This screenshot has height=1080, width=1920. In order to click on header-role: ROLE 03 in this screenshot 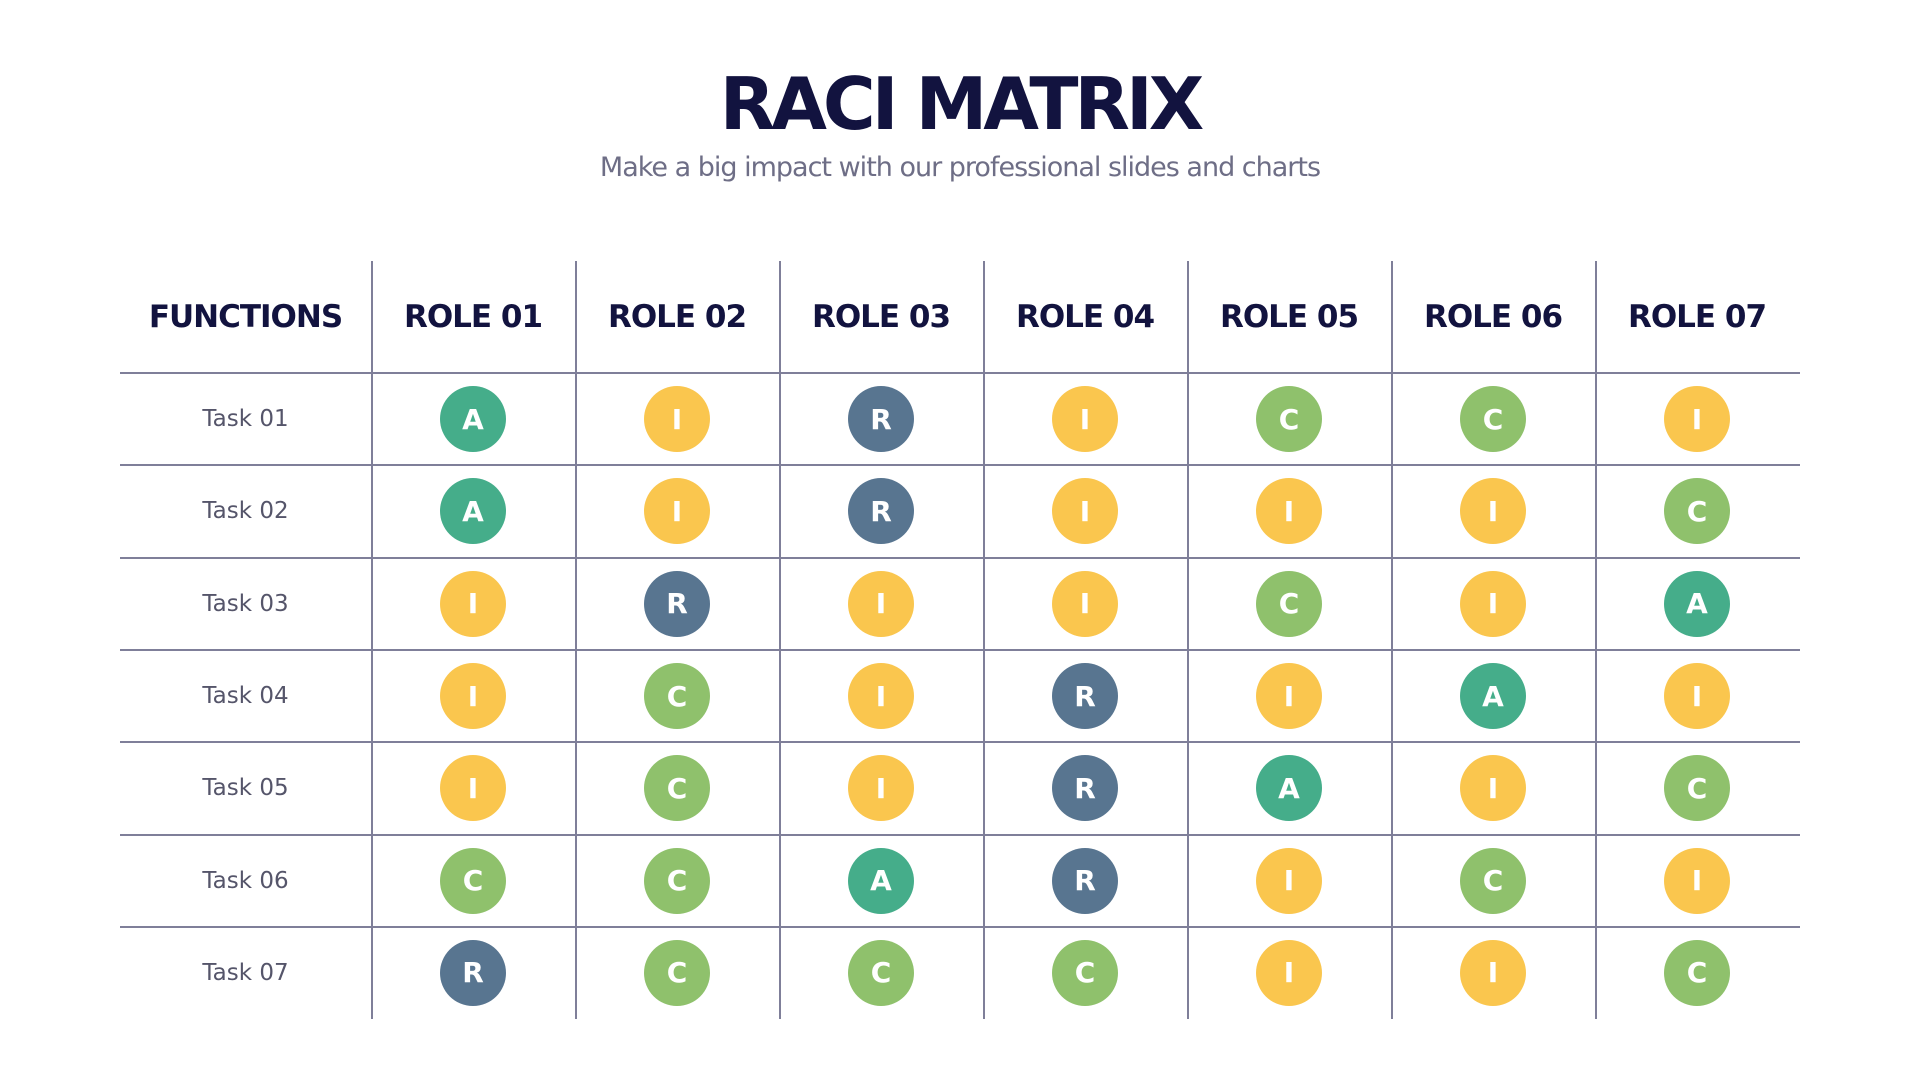, I will do `click(881, 317)`.